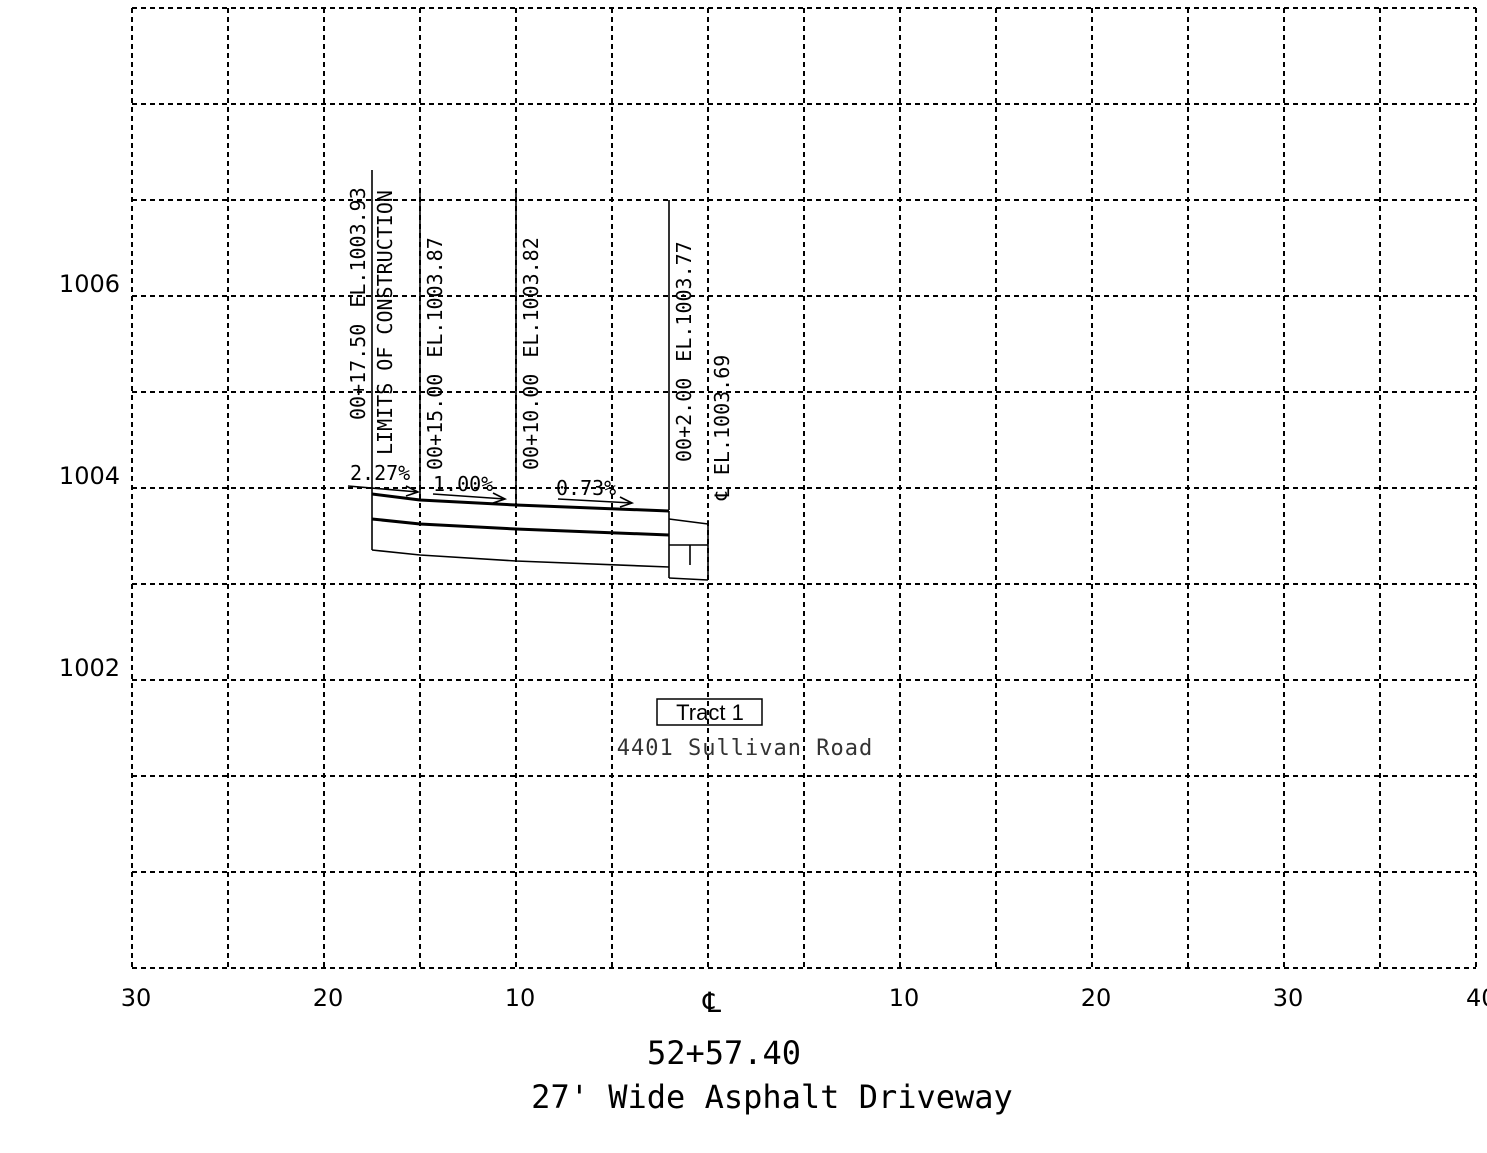  I want to click on section-station: 52+57.40, so click(724, 1053).